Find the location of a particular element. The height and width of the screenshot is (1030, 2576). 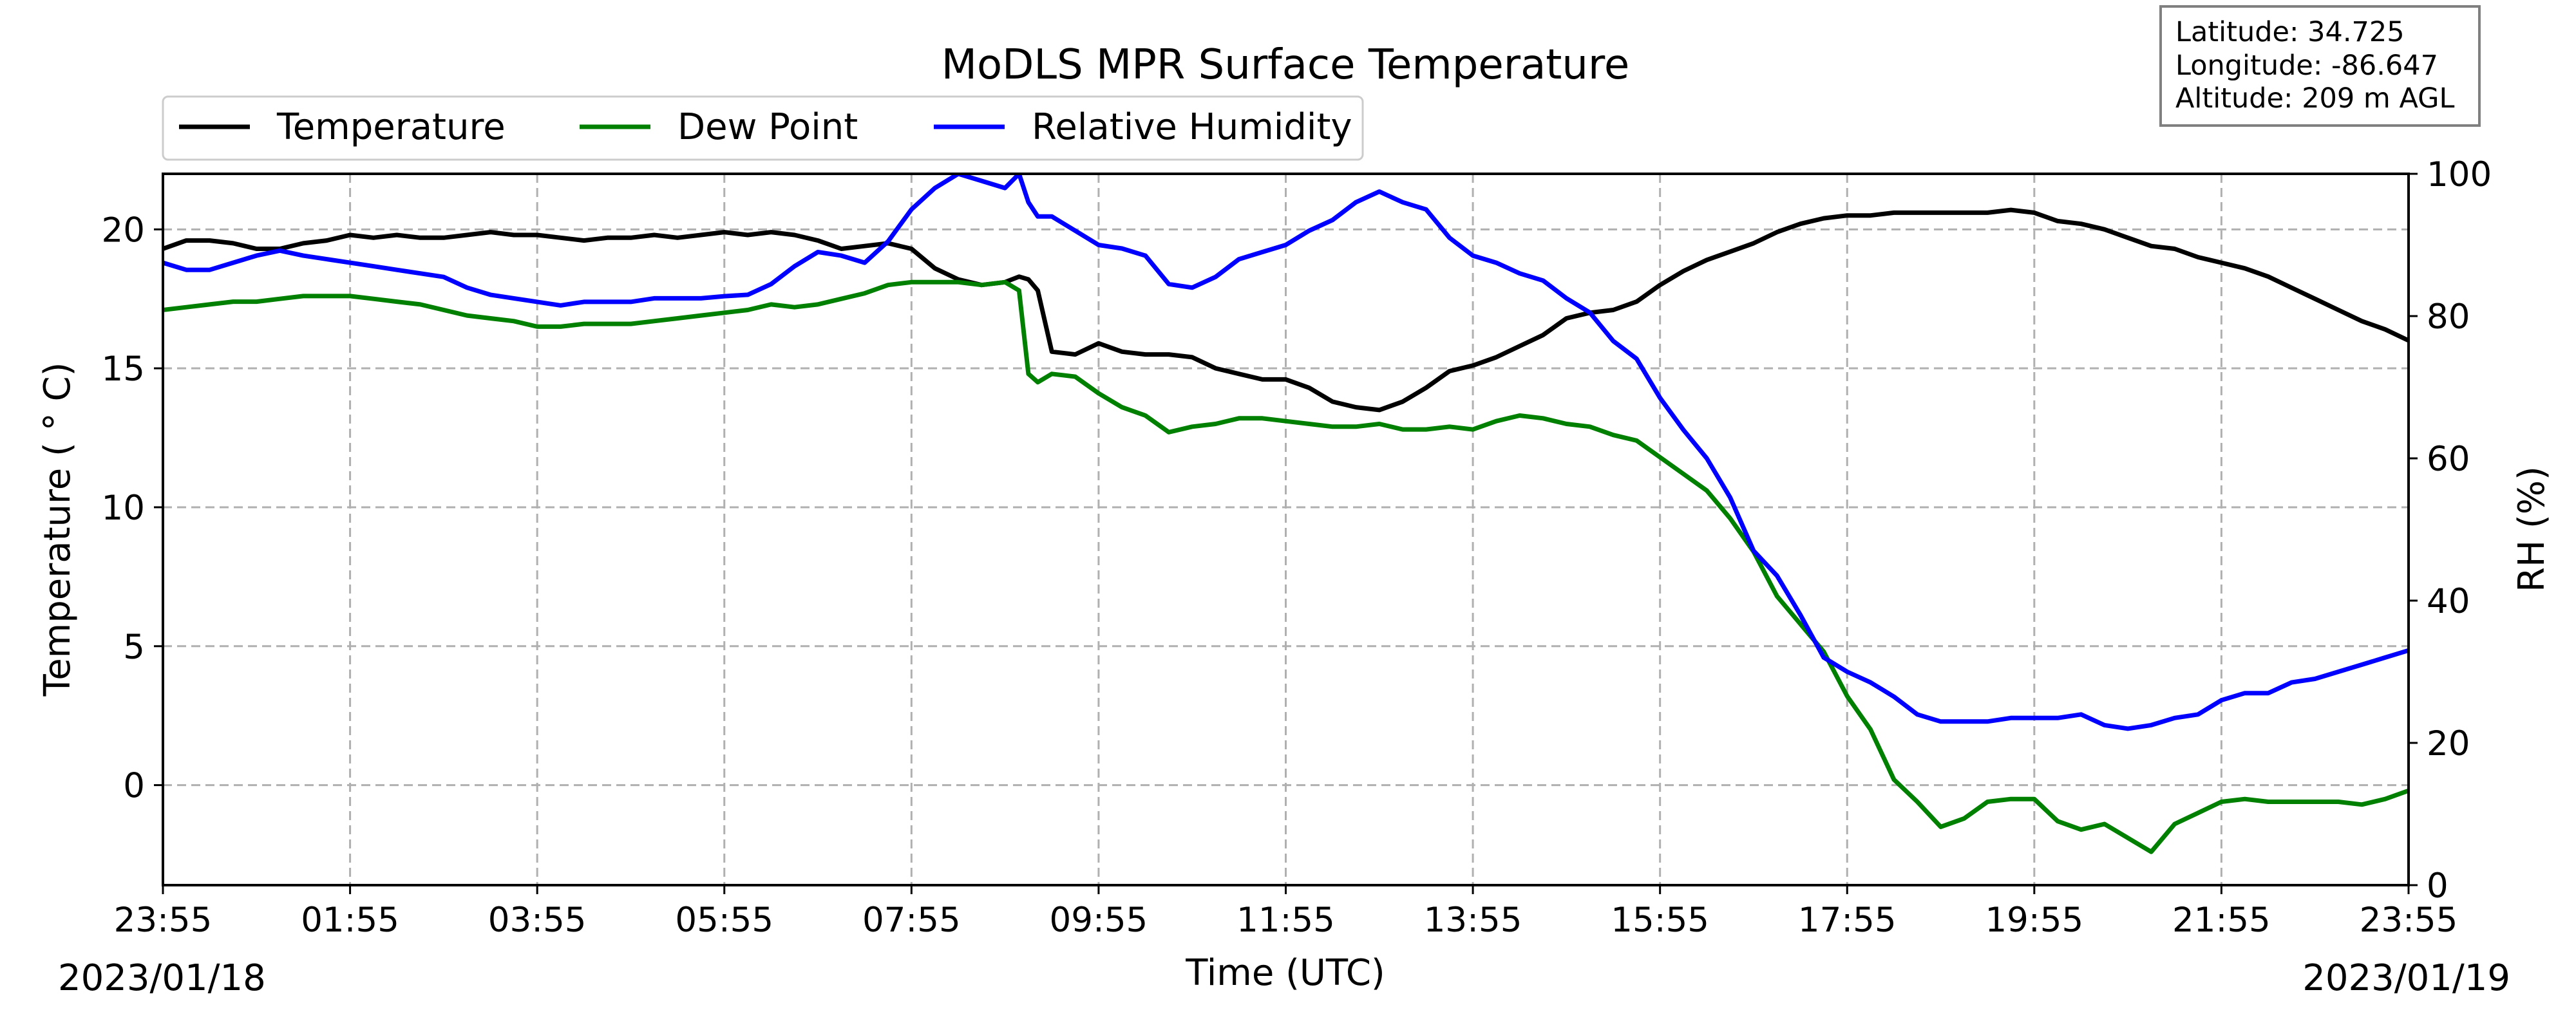

info-altitude: Altitude: 209 m AGL is located at coordinates (2314, 99).